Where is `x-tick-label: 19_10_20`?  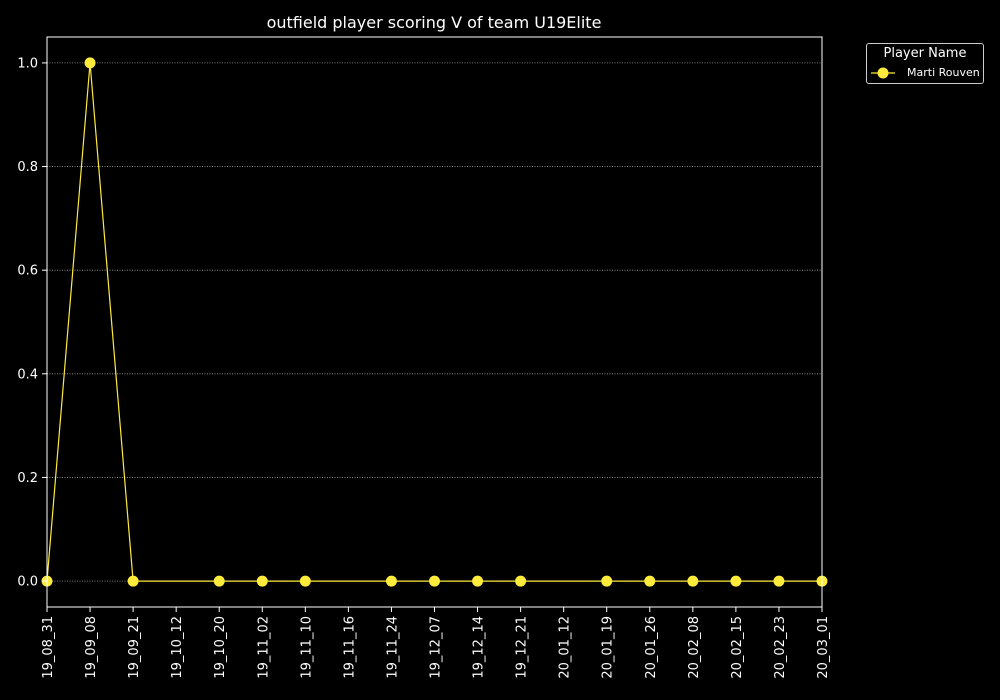
x-tick-label: 19_10_20 is located at coordinates (220, 647).